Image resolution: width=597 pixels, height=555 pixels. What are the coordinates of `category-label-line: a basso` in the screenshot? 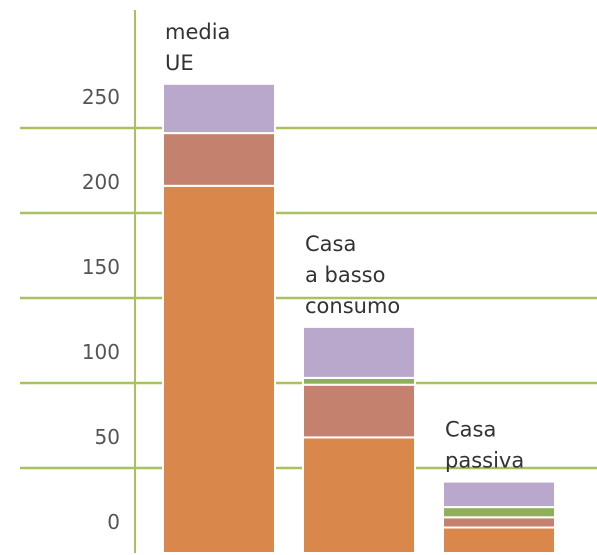 It's located at (345, 275).